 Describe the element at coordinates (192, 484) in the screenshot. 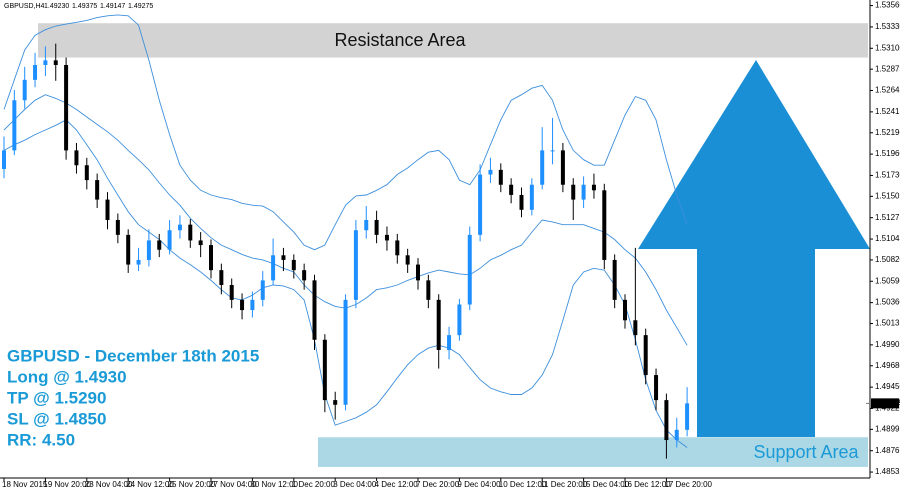

I see `x-tick-label: 25 Nov 20:00` at that location.